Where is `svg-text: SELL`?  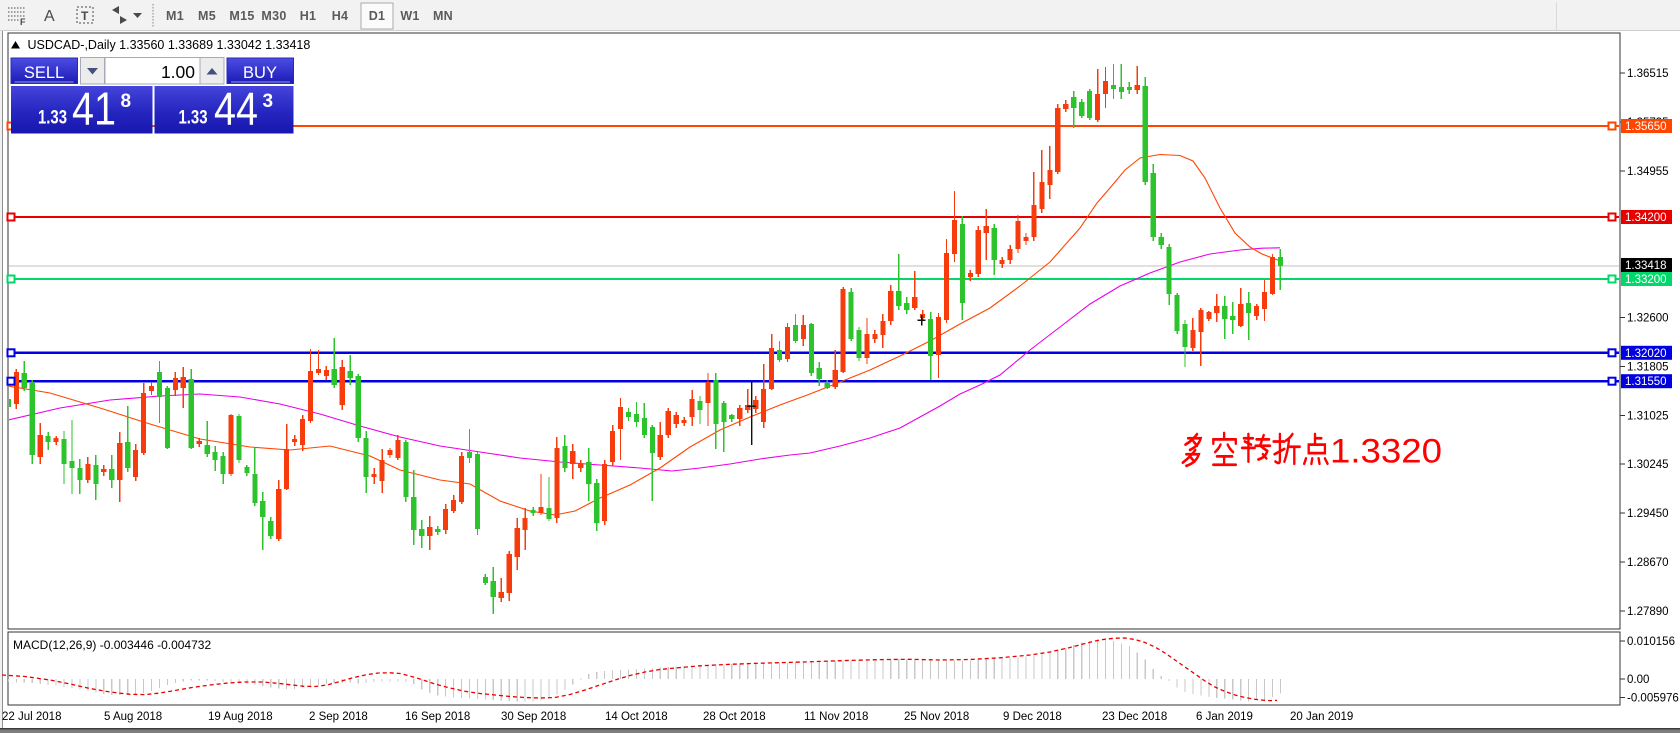 svg-text: SELL is located at coordinates (44, 73).